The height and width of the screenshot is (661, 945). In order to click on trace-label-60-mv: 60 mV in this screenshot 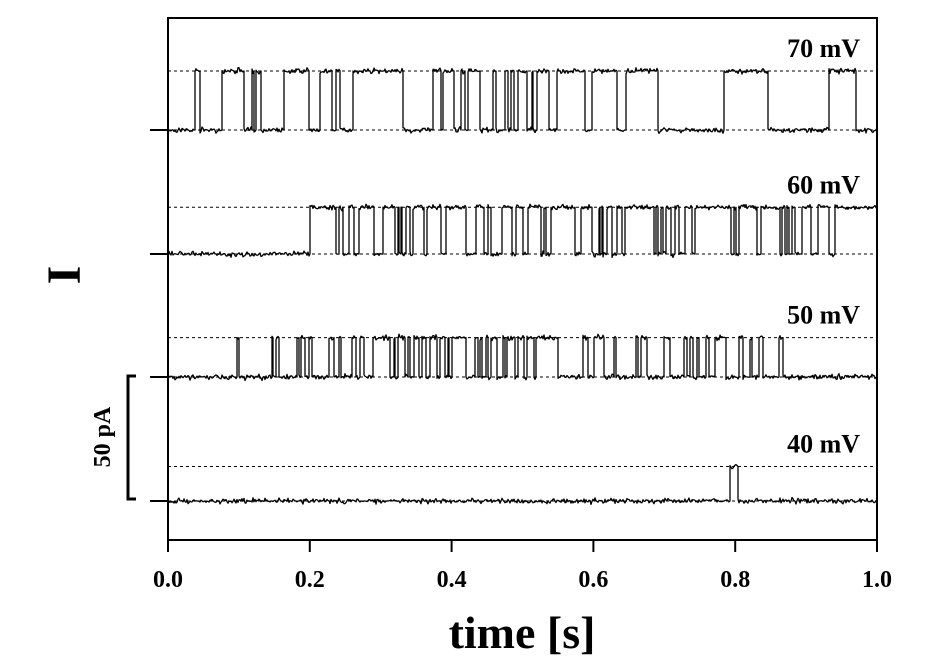, I will do `click(823, 184)`.